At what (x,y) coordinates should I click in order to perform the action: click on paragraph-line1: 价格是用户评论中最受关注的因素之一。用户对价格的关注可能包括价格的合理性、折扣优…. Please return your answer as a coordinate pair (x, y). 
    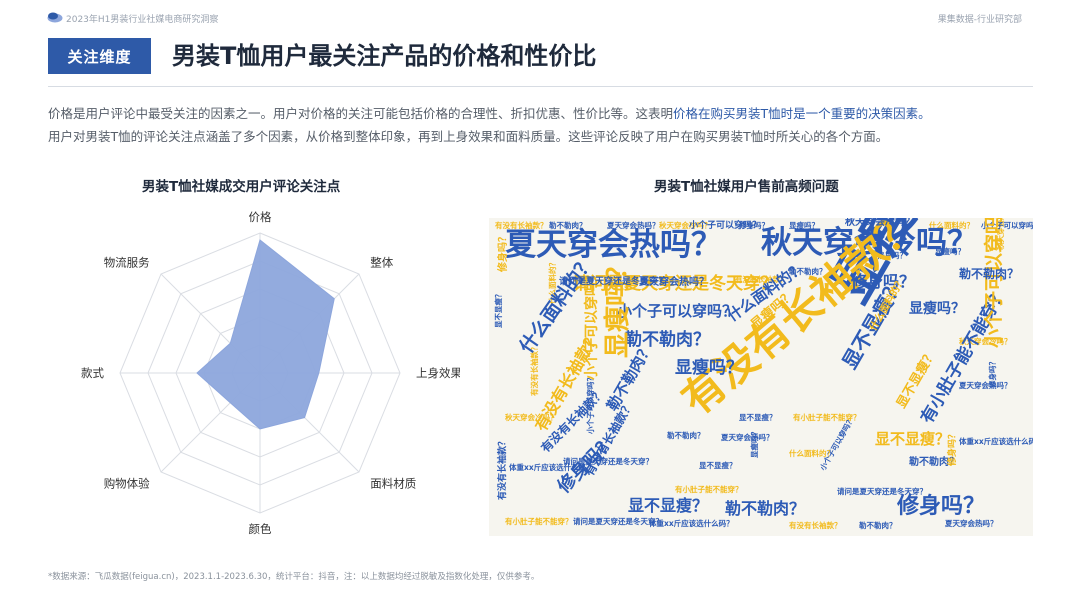
    Looking at the image, I should click on (361, 113).